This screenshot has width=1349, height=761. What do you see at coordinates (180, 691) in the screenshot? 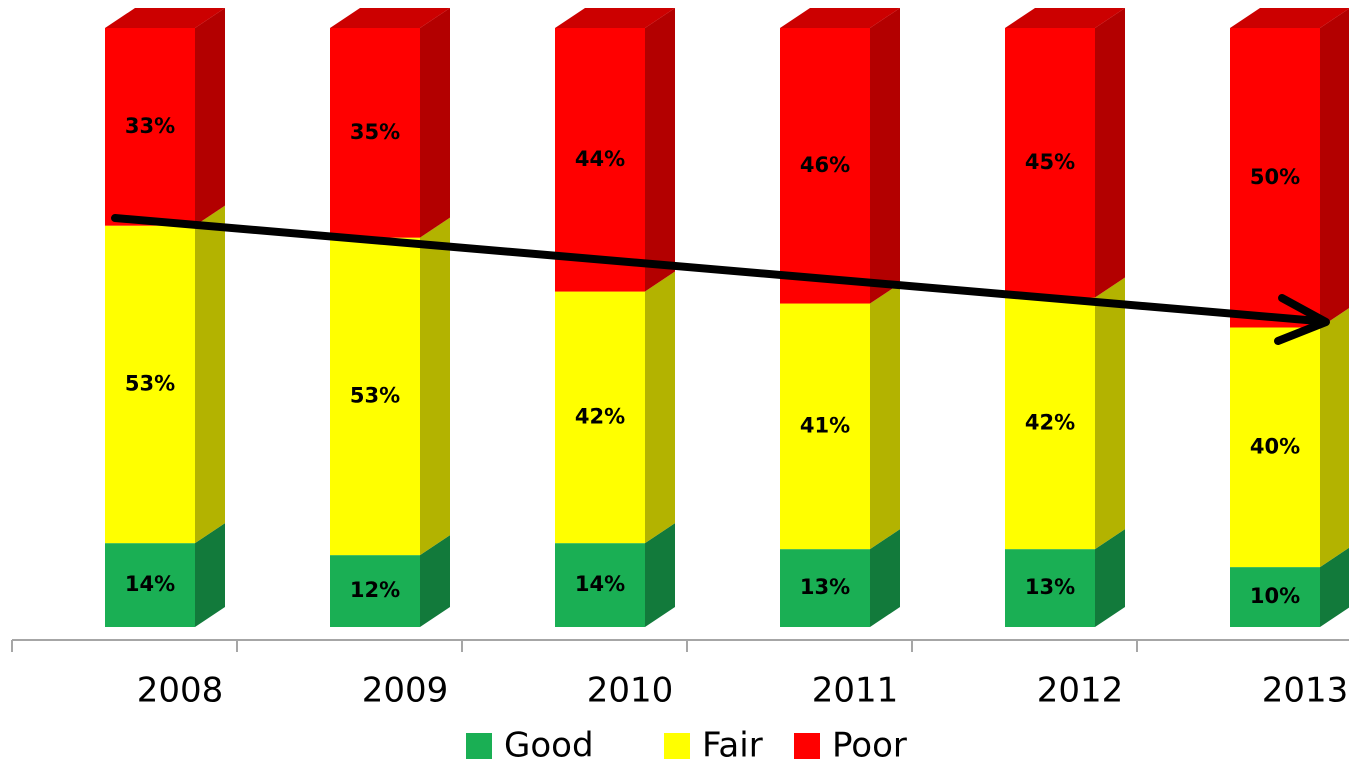
I see `x-tick-label: 2008` at bounding box center [180, 691].